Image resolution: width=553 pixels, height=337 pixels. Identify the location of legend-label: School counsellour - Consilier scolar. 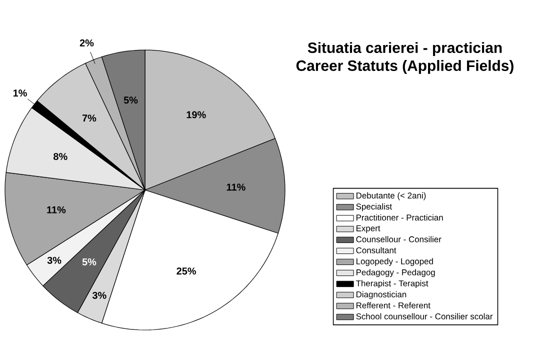
(424, 316).